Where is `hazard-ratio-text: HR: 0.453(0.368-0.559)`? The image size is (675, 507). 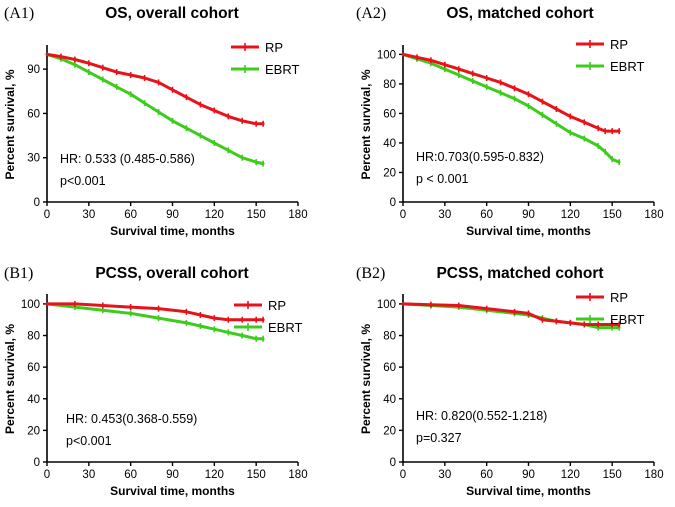 hazard-ratio-text: HR: 0.453(0.368-0.559) is located at coordinates (131, 419).